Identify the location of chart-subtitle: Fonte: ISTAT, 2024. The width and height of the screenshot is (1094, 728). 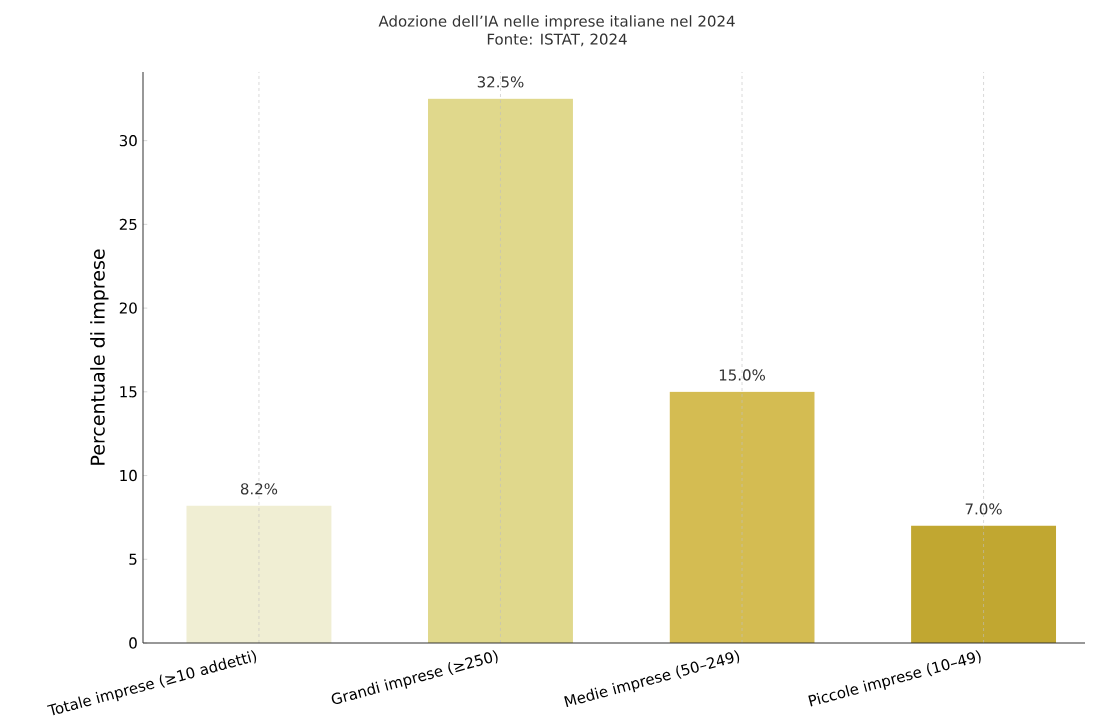
(557, 40).